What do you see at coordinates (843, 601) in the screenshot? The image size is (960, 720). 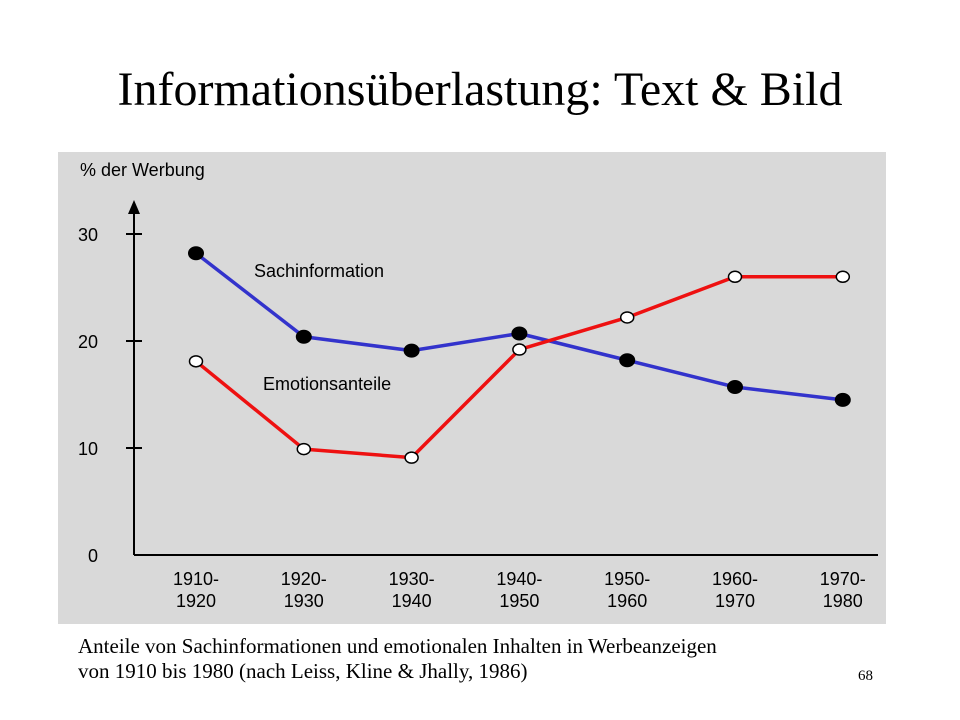 I see `x-tick-label: 1980` at bounding box center [843, 601].